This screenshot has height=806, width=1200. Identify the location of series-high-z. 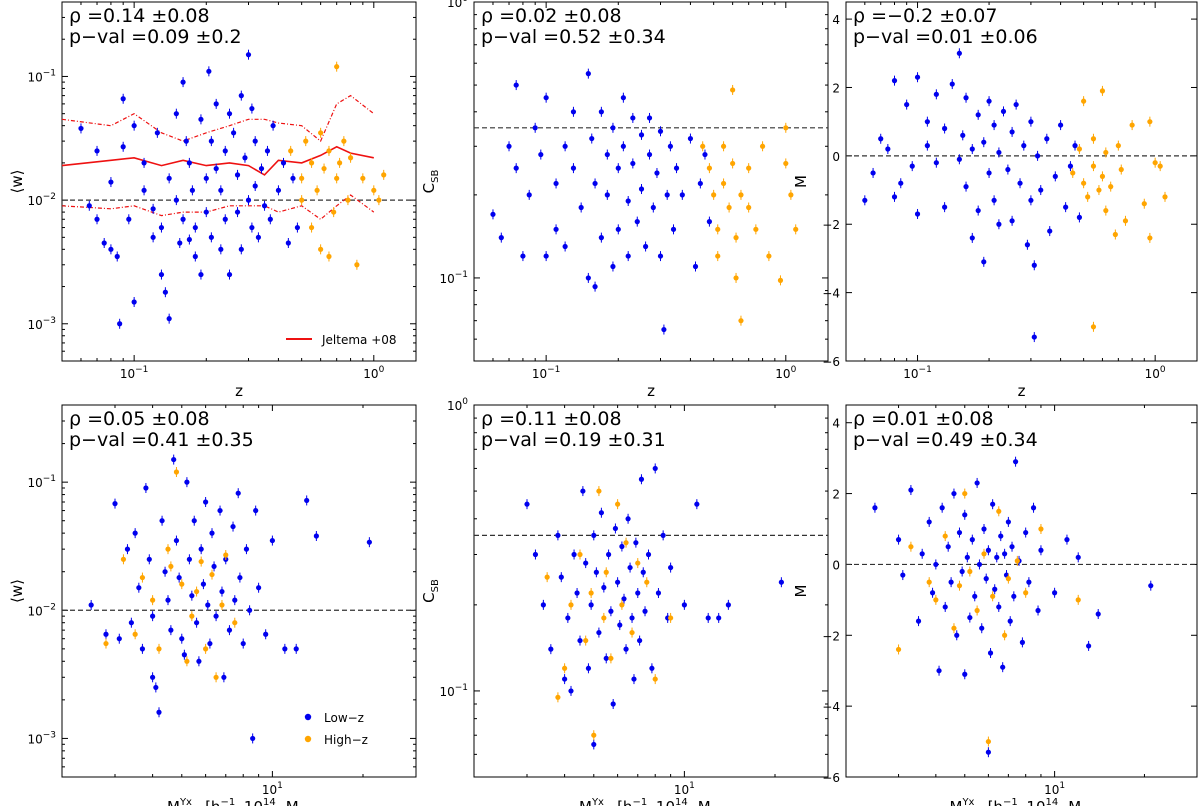
(609, 613).